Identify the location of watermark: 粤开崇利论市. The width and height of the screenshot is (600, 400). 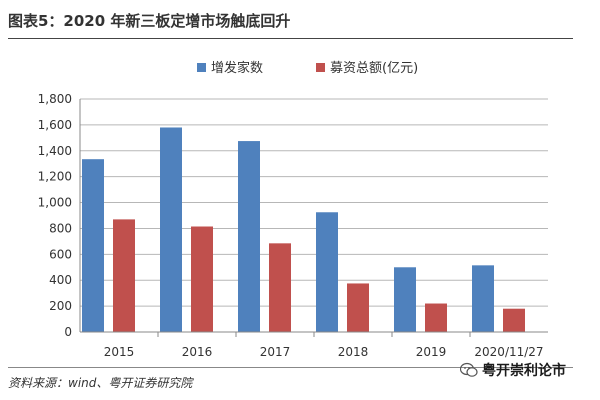
(513, 370).